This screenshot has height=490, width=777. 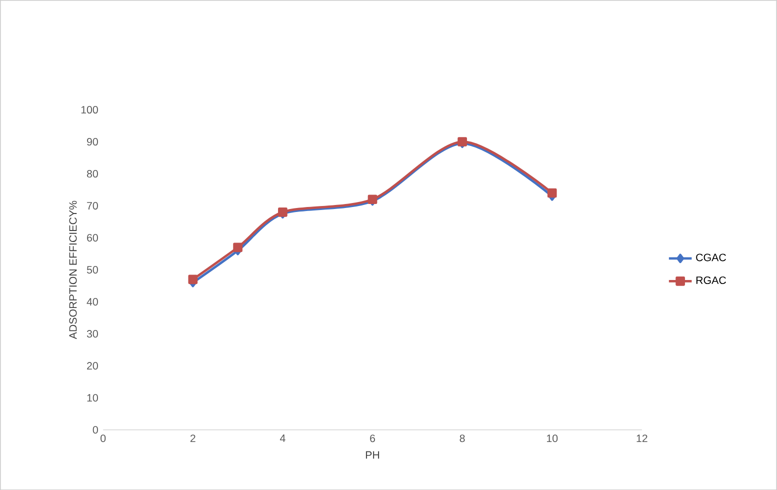 I want to click on y-tick-label: 100, so click(x=89, y=110).